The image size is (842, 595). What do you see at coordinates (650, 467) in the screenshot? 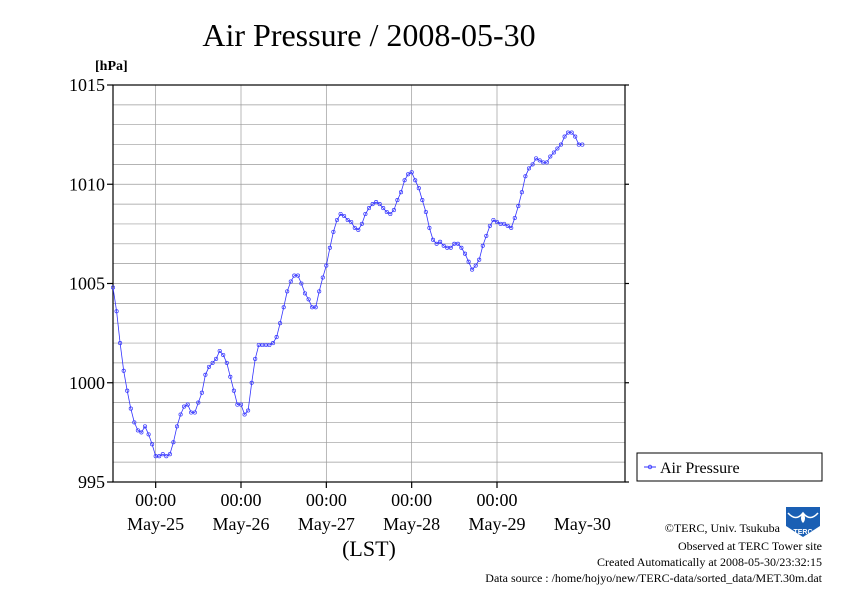
I see `legend-marker-swatch` at bounding box center [650, 467].